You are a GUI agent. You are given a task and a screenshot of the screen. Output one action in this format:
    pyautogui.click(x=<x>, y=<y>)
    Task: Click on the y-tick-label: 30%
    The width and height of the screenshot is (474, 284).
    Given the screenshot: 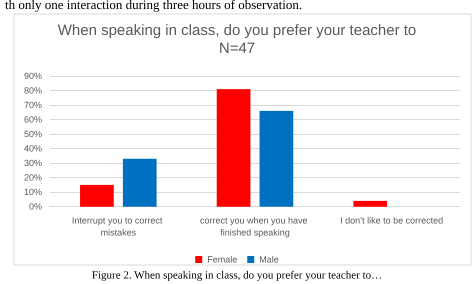 What is the action you would take?
    pyautogui.click(x=33, y=163)
    